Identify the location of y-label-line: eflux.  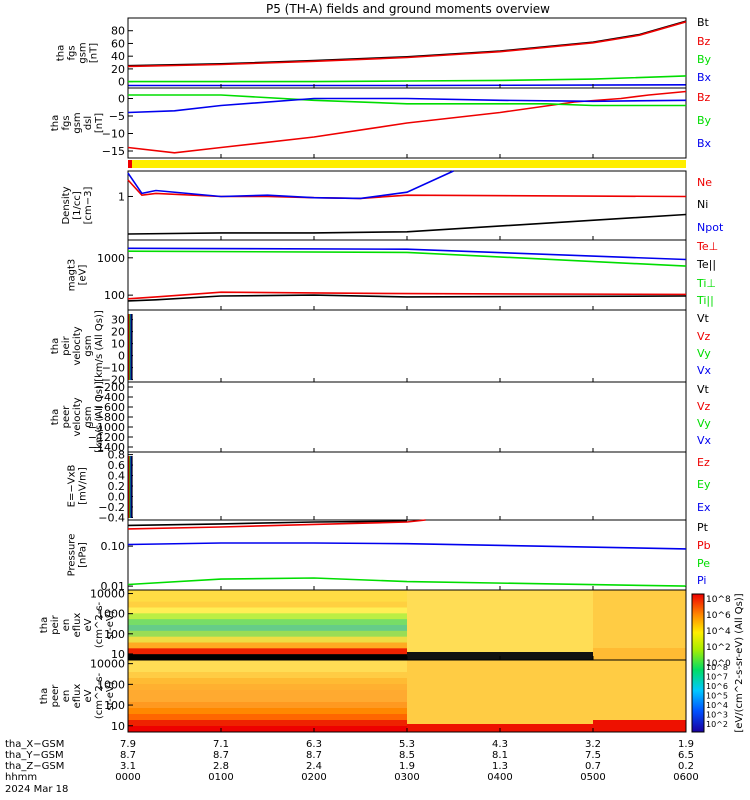
(77, 625).